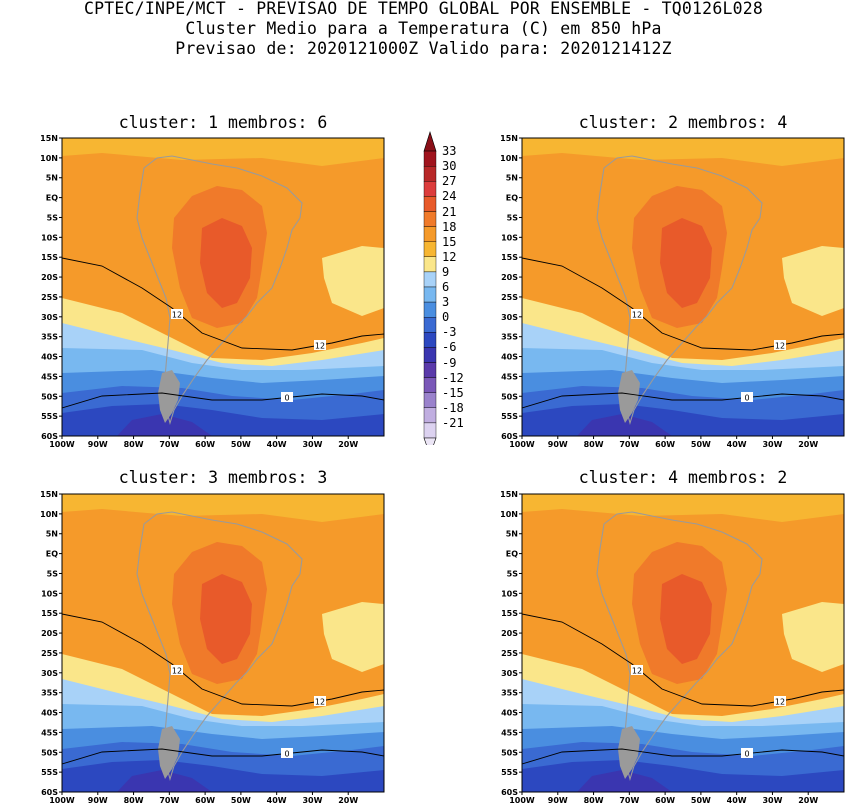 The height and width of the screenshot is (803, 847). I want to click on colorbar-label: 18, so click(449, 226).